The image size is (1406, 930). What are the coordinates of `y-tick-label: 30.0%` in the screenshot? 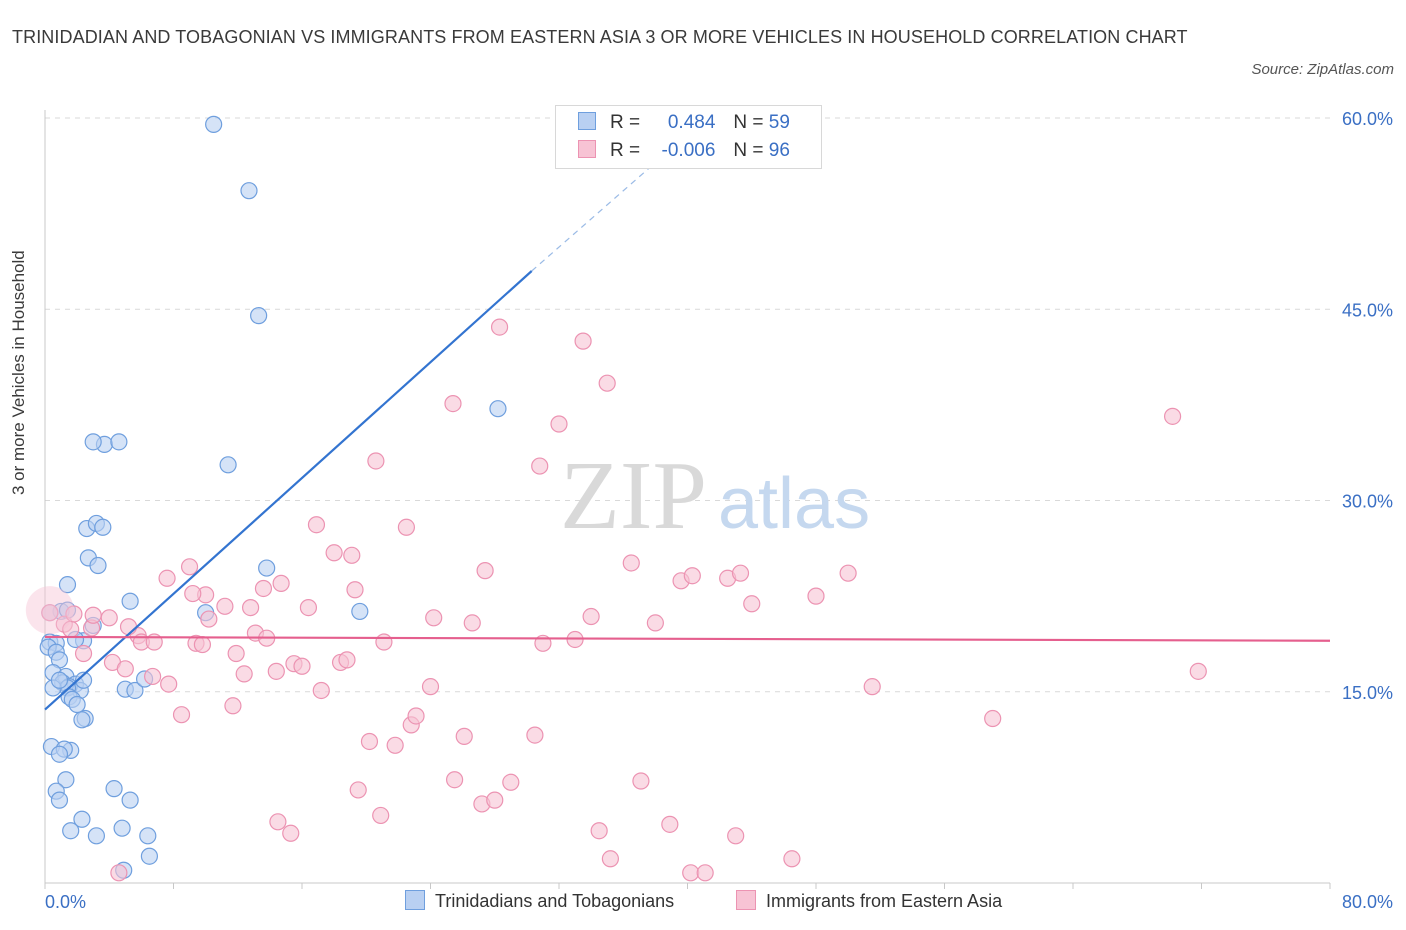 It's located at (1367, 502).